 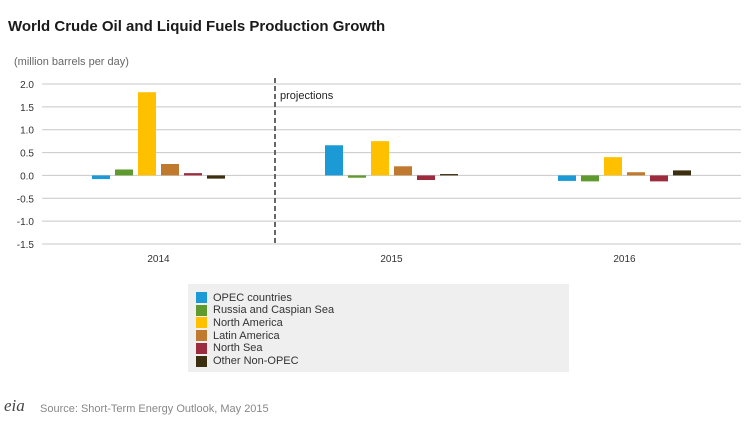 I want to click on x-tick-label: 2015, so click(x=391, y=259).